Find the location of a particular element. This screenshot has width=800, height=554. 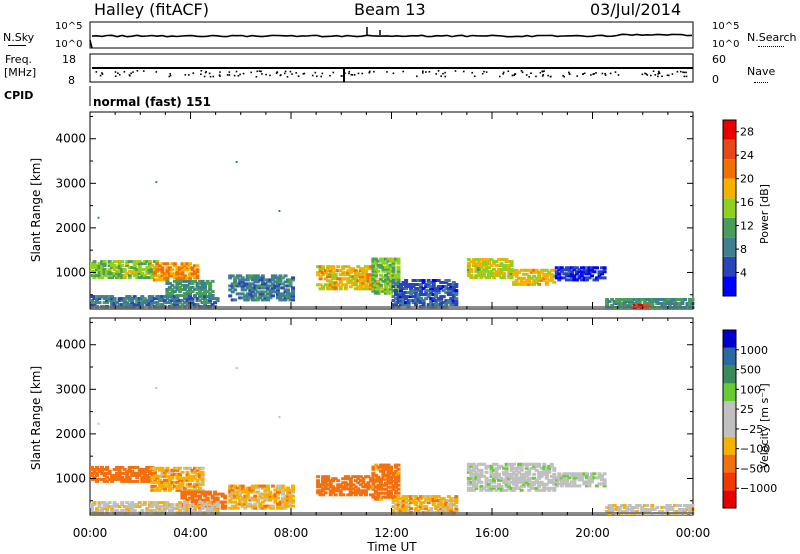

colorbar-tick-label: 8 is located at coordinates (743, 249).